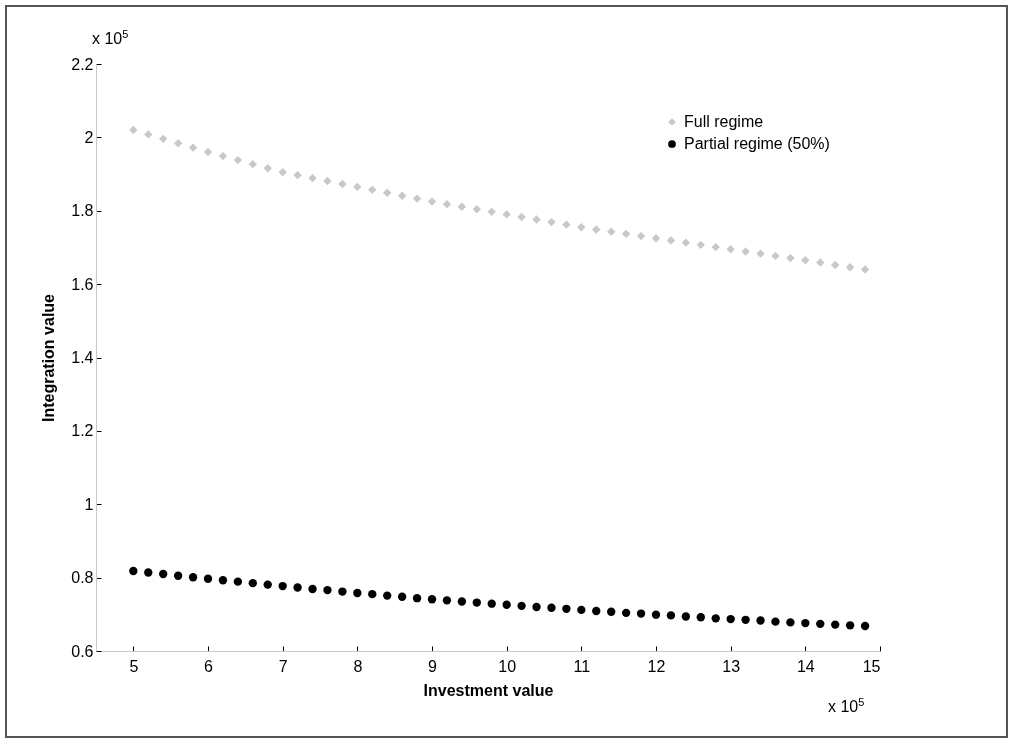  Describe the element at coordinates (82, 284) in the screenshot. I see `y-tick-label: 1.6` at that location.